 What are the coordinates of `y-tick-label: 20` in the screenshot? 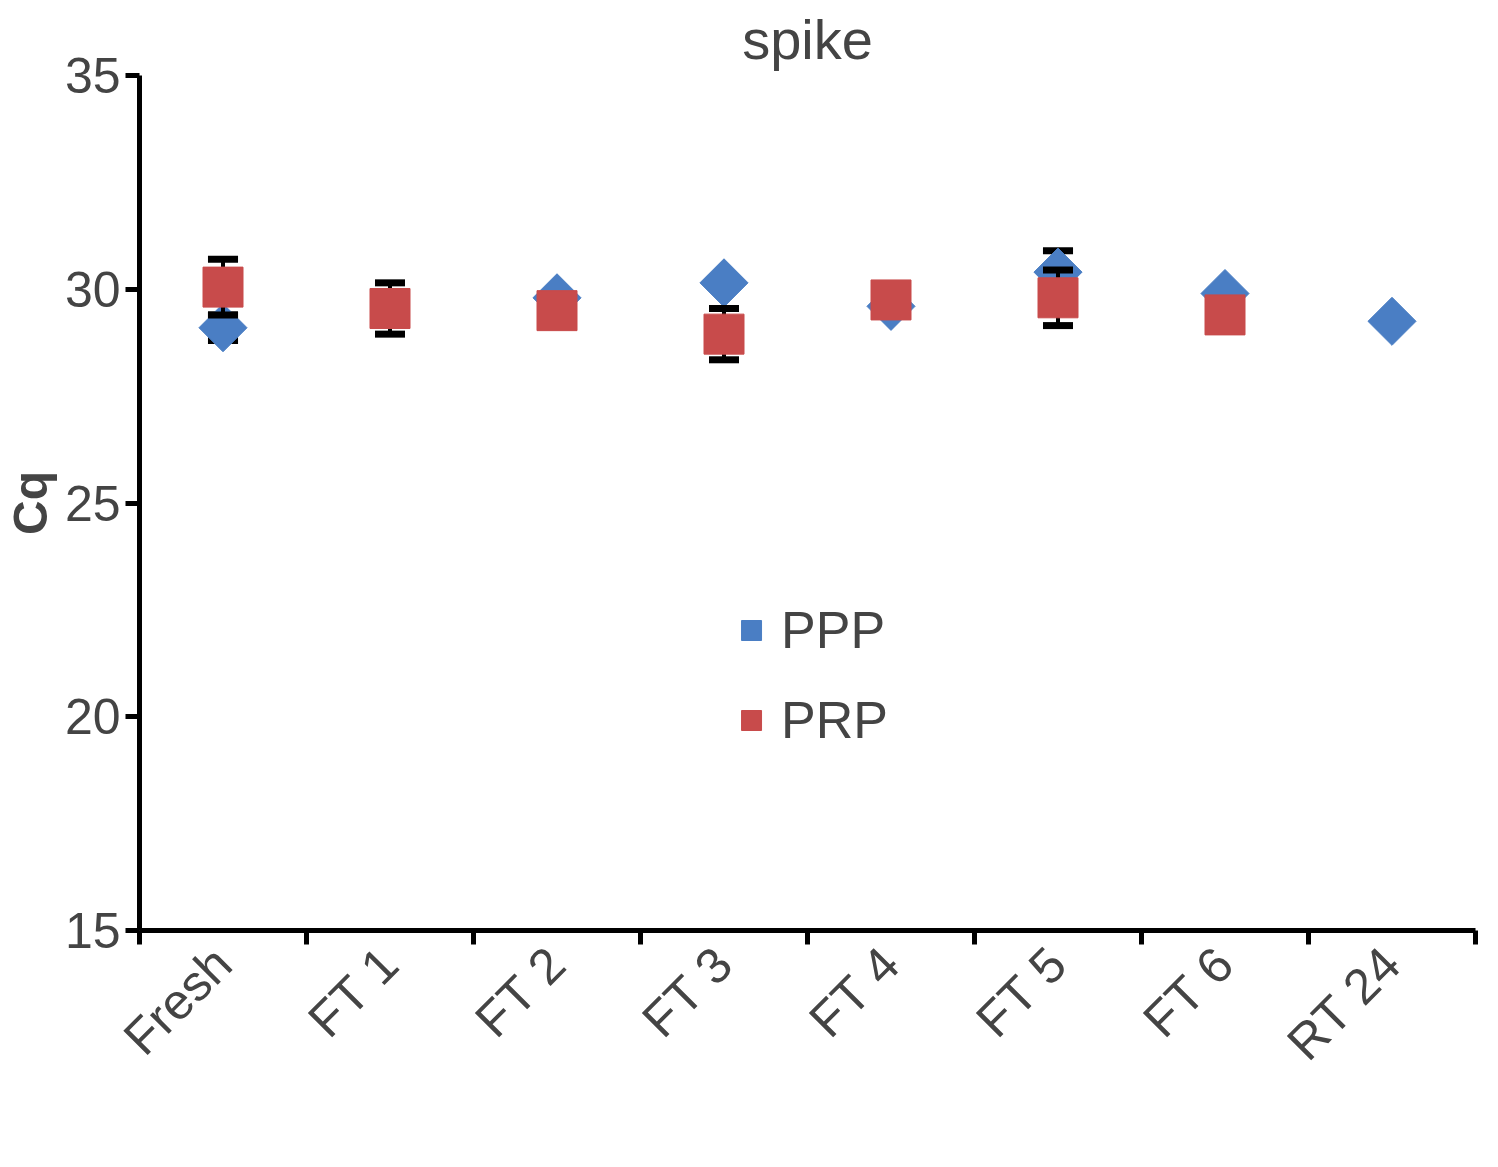 It's located at (92, 717).